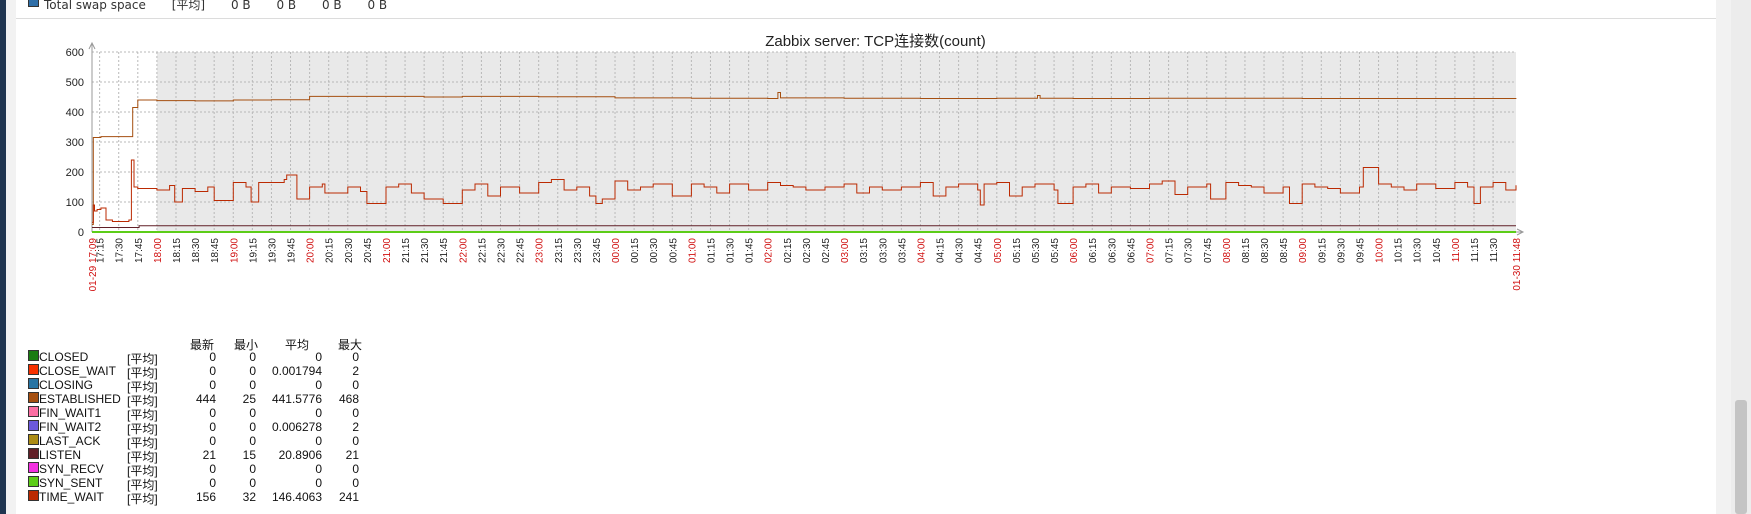  Describe the element at coordinates (296, 497) in the screenshot. I see `legend-value-avg: 146.4063` at that location.